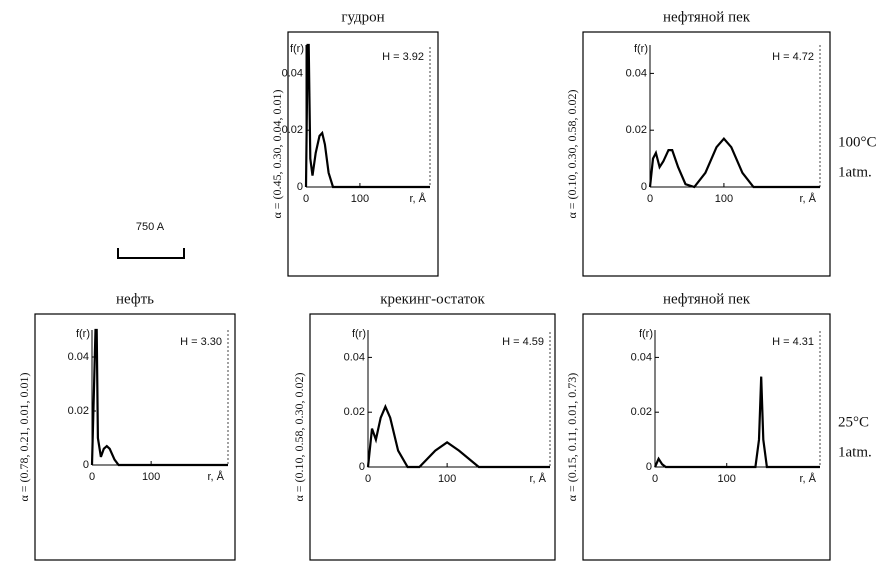 The height and width of the screenshot is (561, 891). What do you see at coordinates (523, 342) in the screenshot?
I see `annotation: H = 4.59` at bounding box center [523, 342].